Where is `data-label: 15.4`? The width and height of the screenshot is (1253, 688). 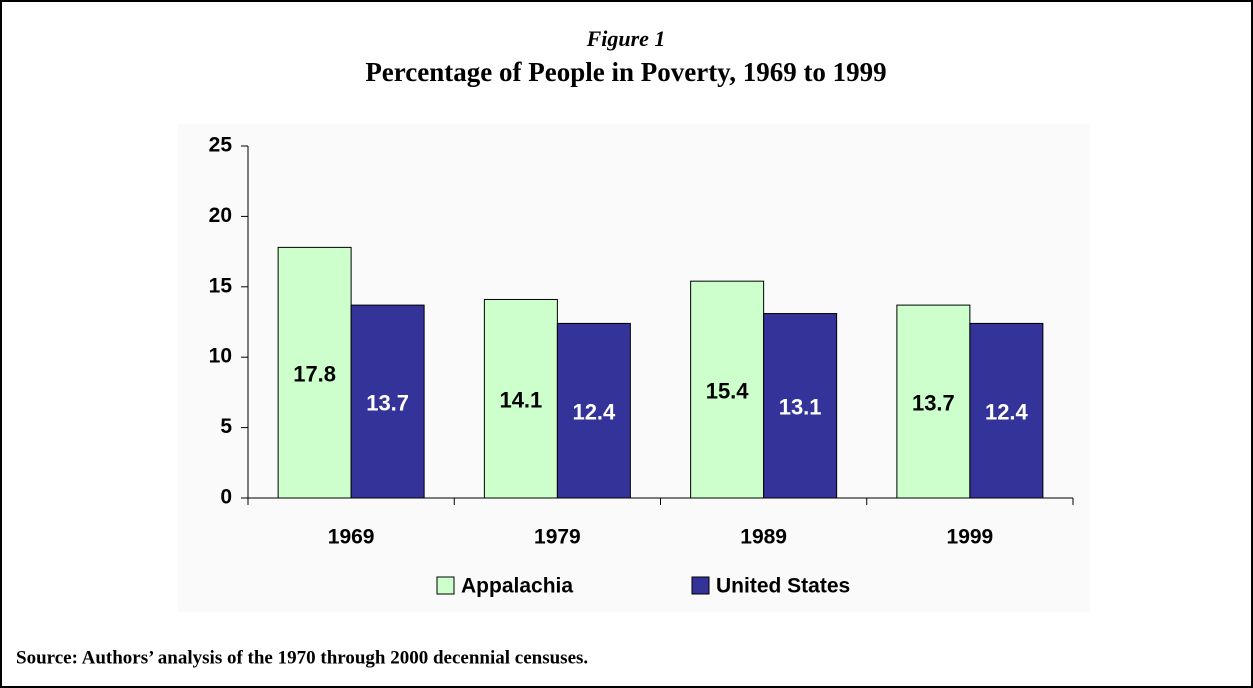 data-label: 15.4 is located at coordinates (728, 390).